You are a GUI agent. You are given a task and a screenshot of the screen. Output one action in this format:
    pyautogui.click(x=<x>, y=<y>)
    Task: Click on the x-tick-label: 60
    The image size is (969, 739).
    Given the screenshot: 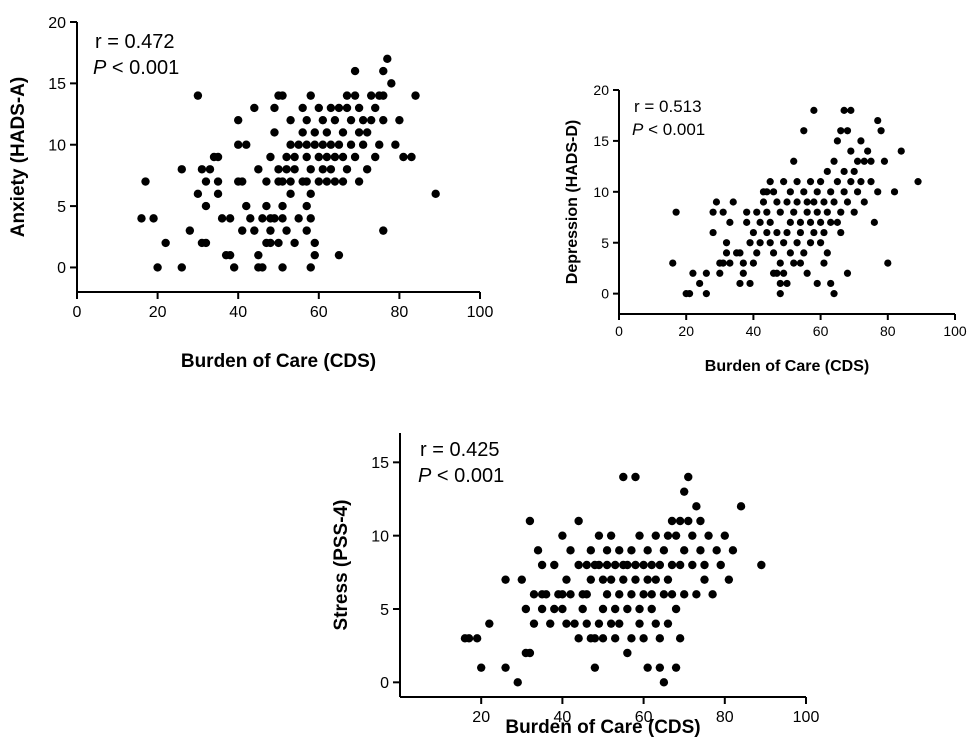 What is the action you would take?
    pyautogui.click(x=319, y=312)
    